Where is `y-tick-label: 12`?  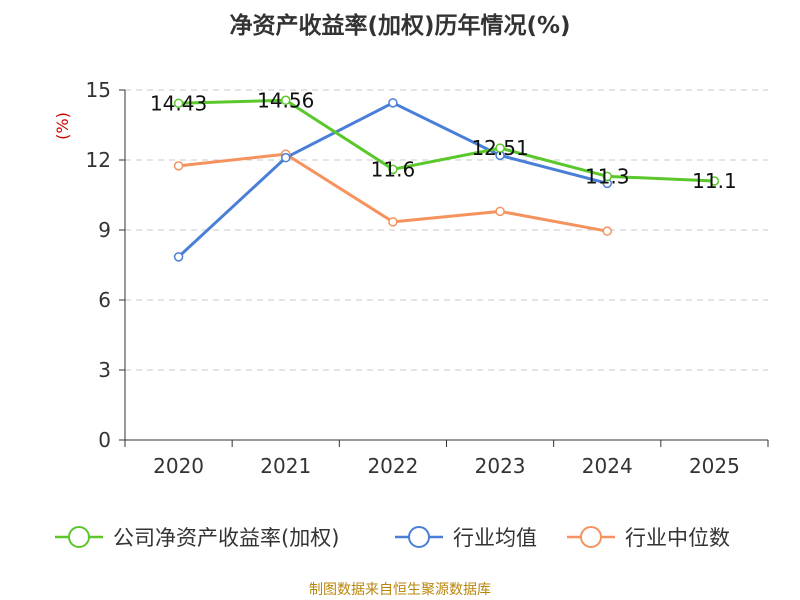
y-tick-label: 12 is located at coordinates (98, 160).